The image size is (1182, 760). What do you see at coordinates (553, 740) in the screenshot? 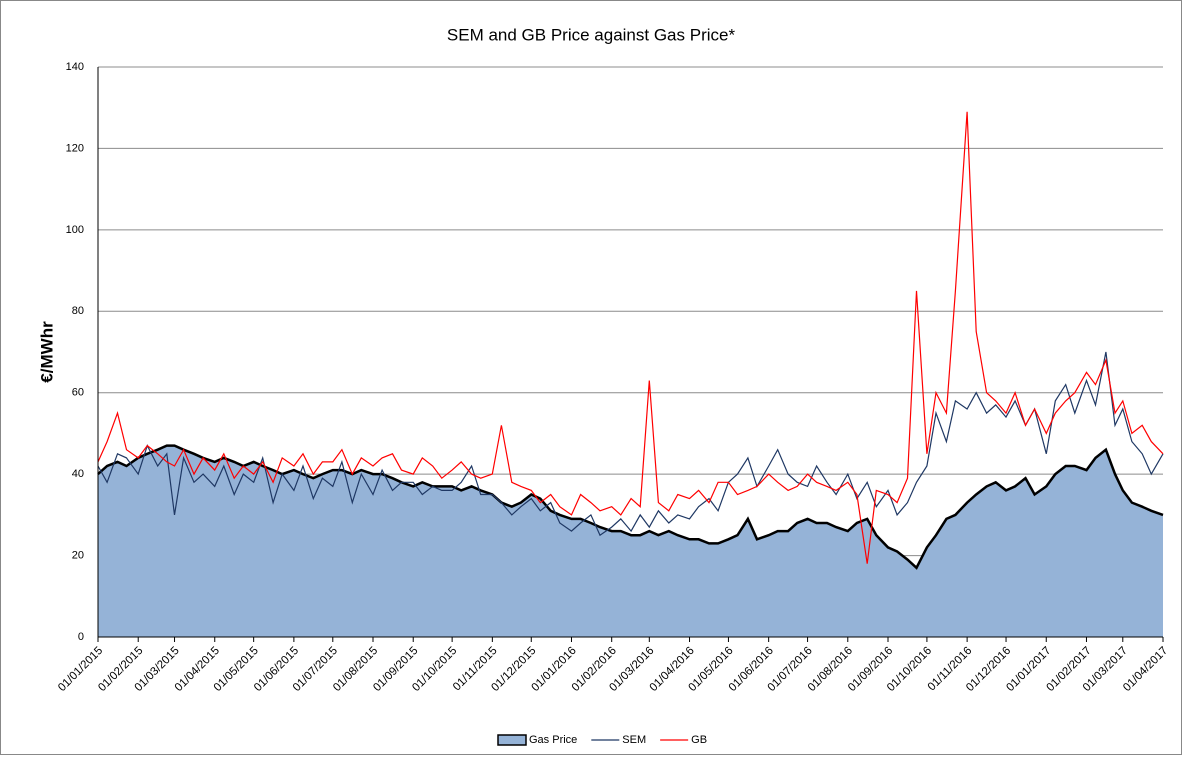
I see `legend-label: Gas Price` at bounding box center [553, 740].